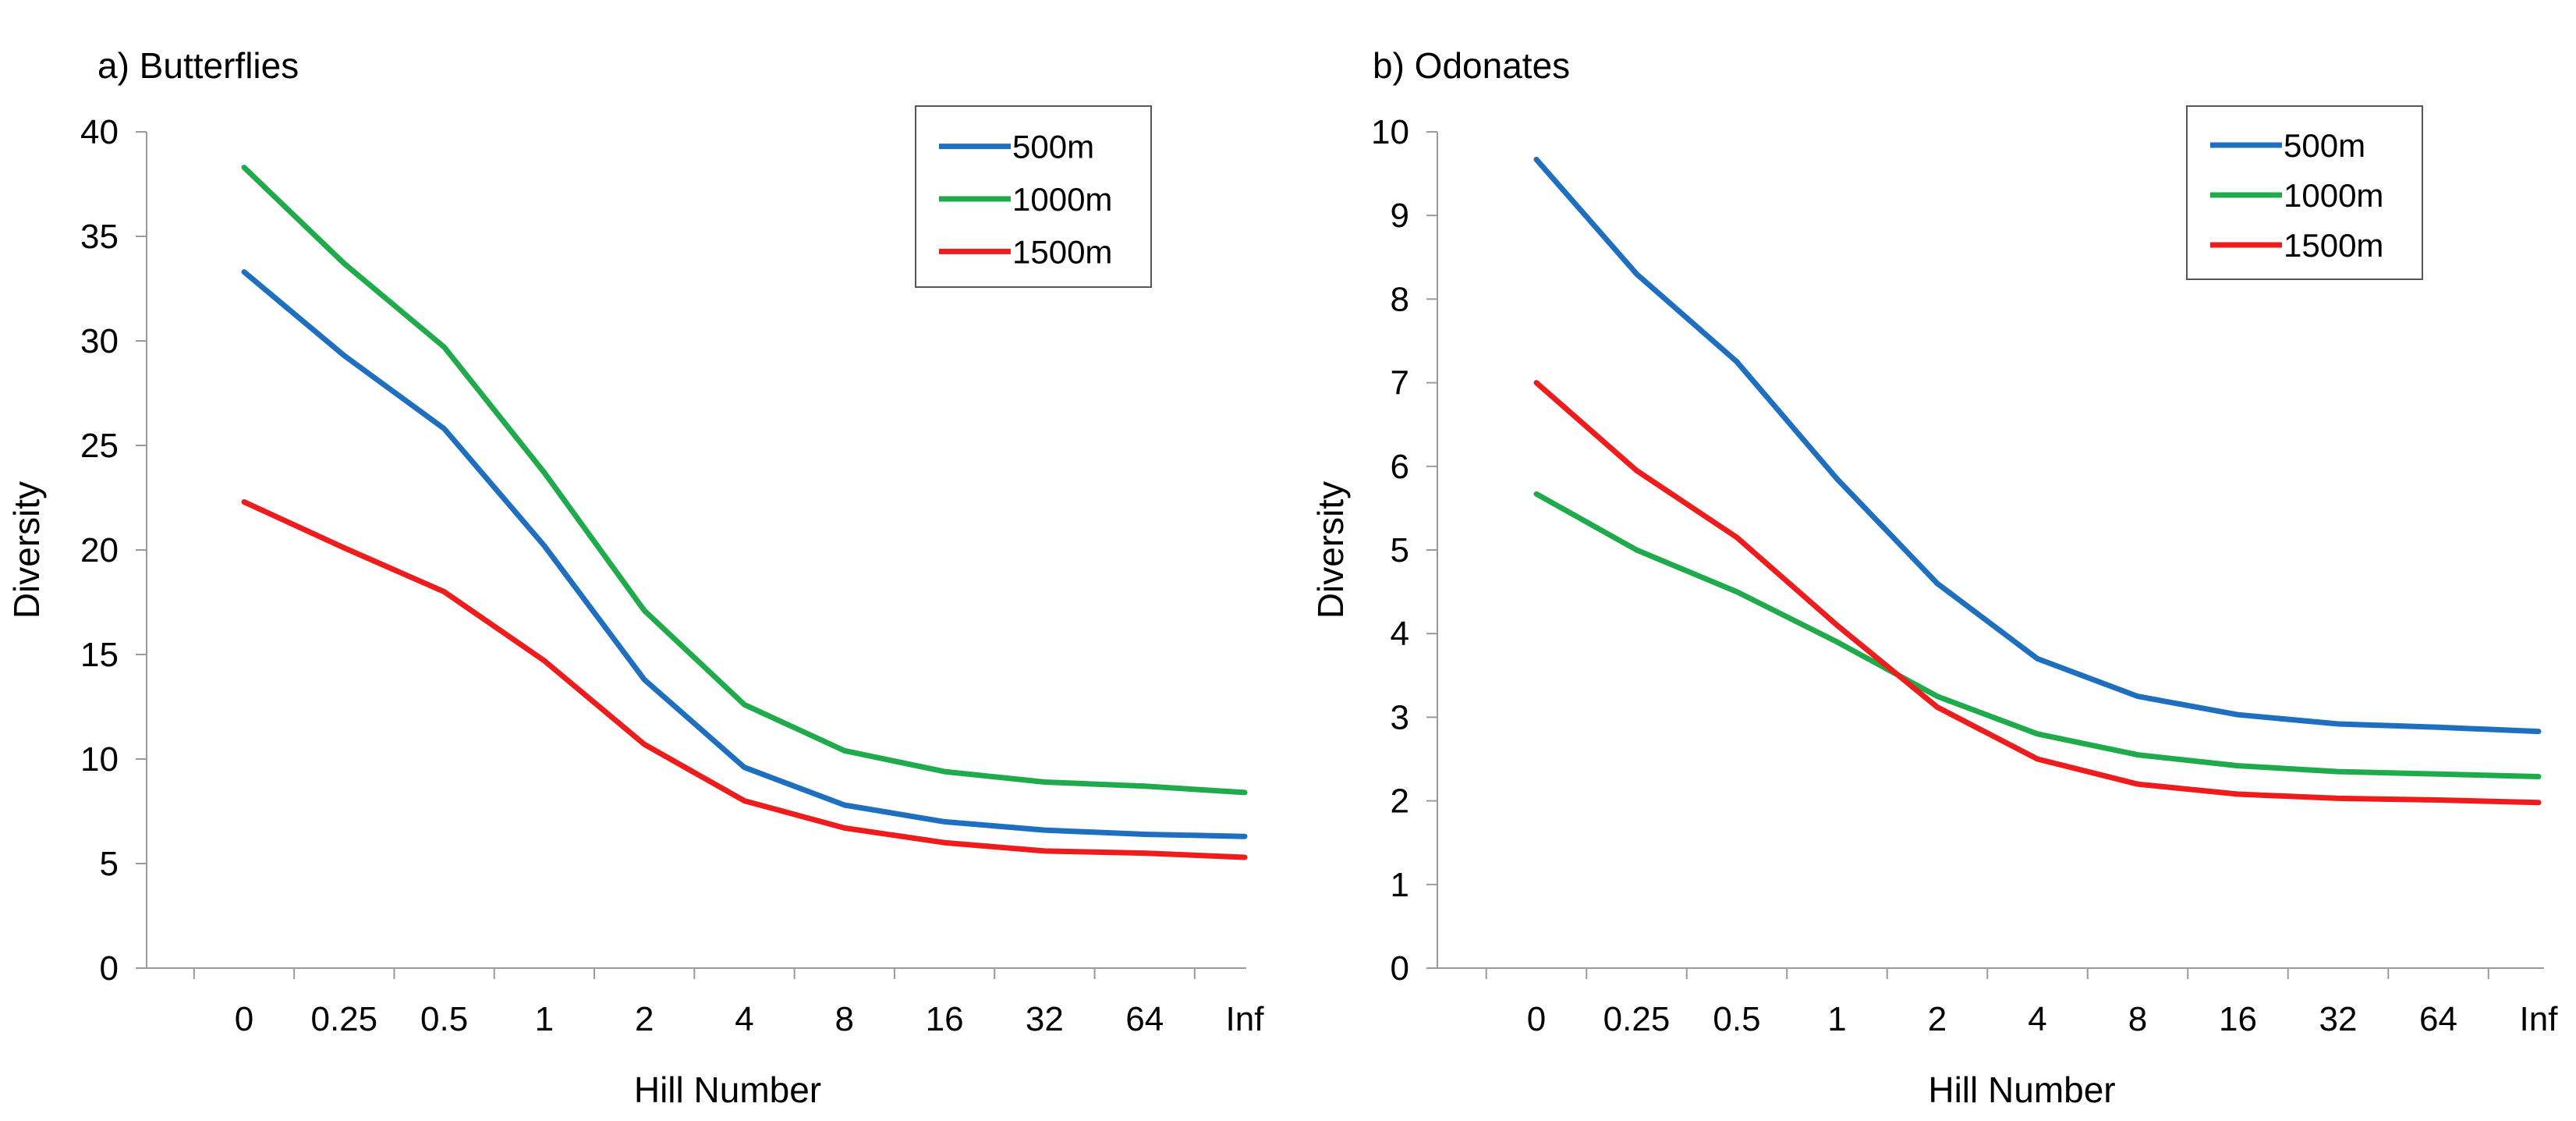 This screenshot has width=2576, height=1121. Describe the element at coordinates (1400, 299) in the screenshot. I see `y-tick-label: 8` at that location.